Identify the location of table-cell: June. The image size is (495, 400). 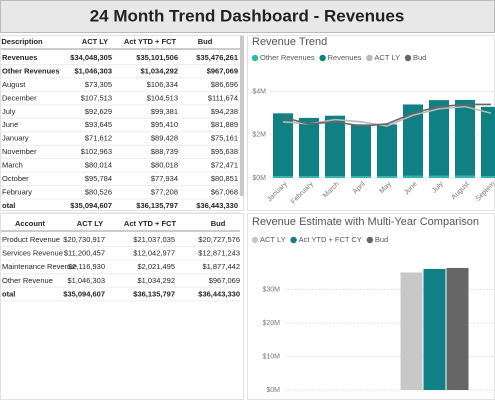
(10, 124).